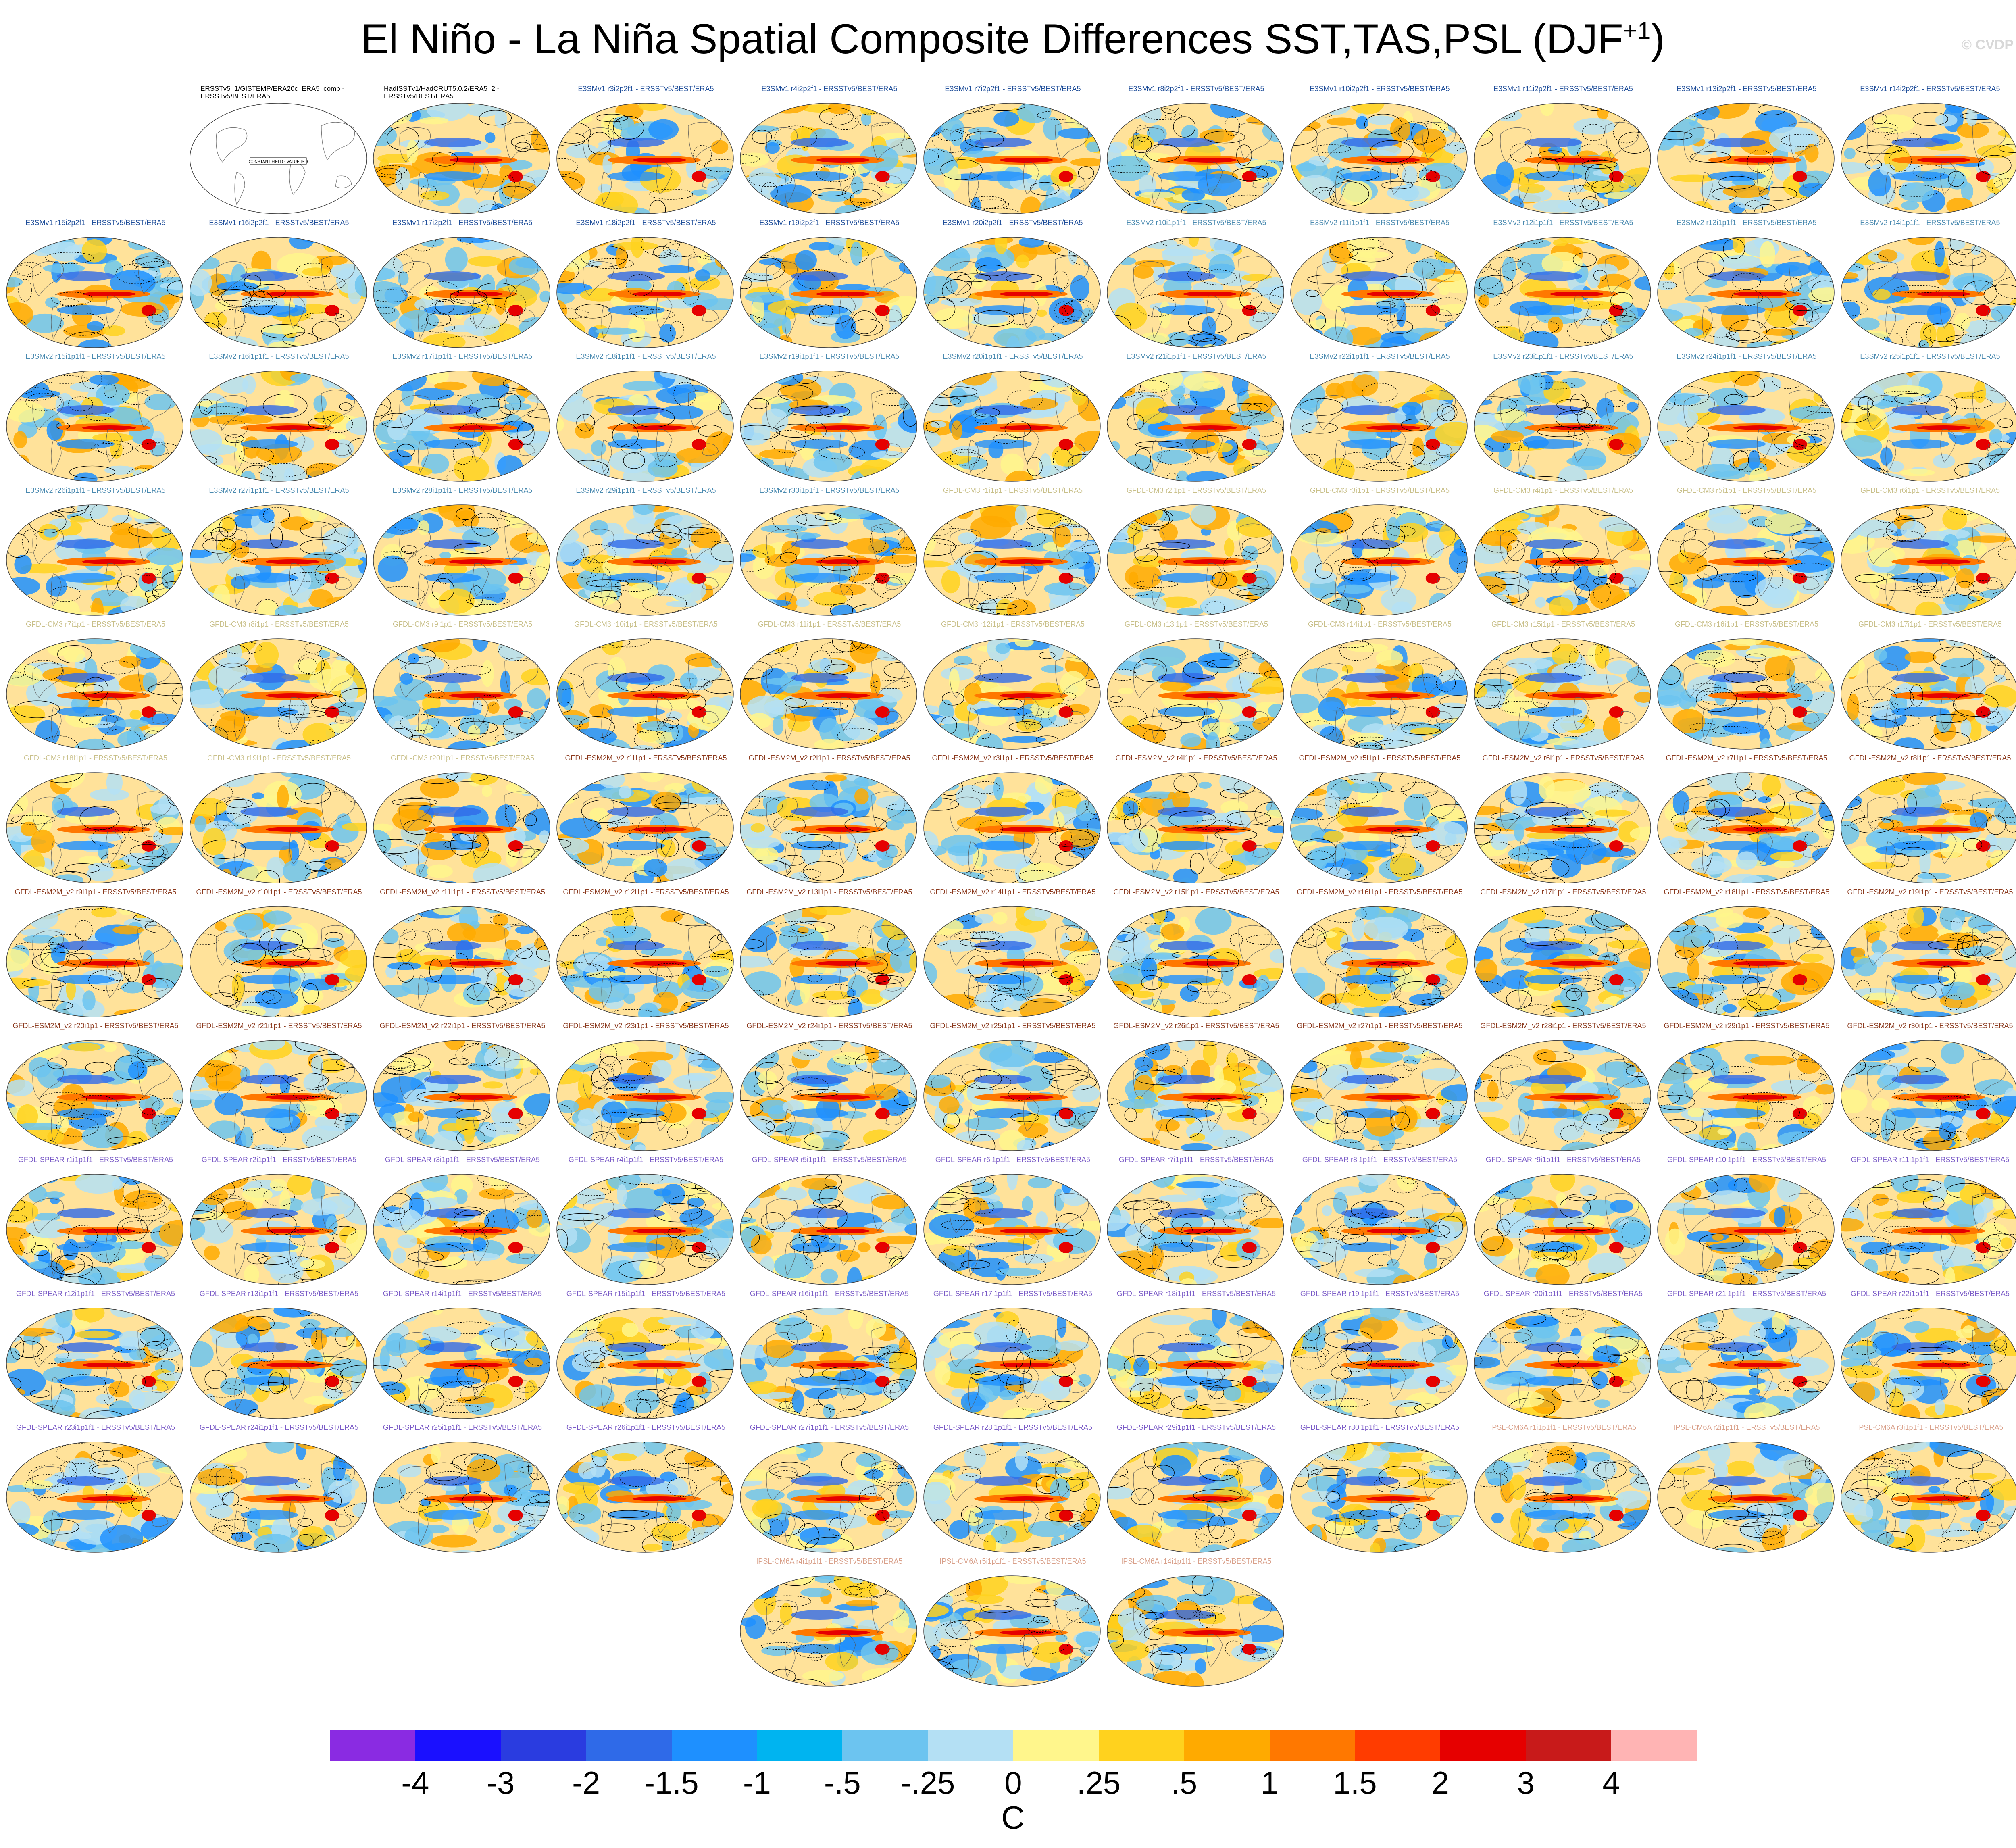 The image size is (2016, 1848). Describe the element at coordinates (95, 820) in the screenshot. I see `map-panel: GFDL-CM3 r18i1p1 - ERSSTv5/BEST/ERA5` at that location.